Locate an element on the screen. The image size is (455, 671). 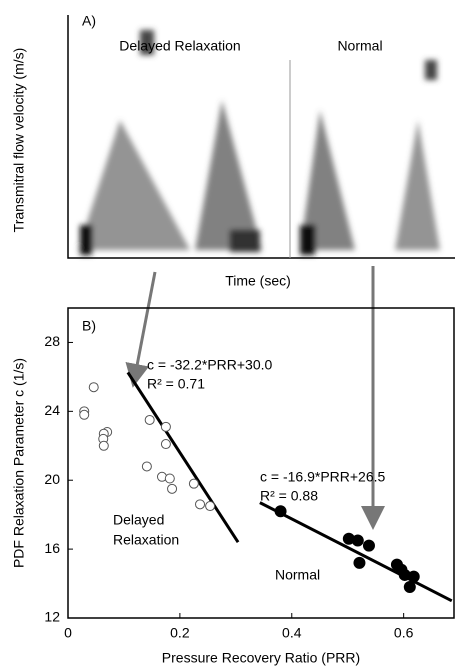
equation: c = -32.2*PRR+30.0 is located at coordinates (210, 365).